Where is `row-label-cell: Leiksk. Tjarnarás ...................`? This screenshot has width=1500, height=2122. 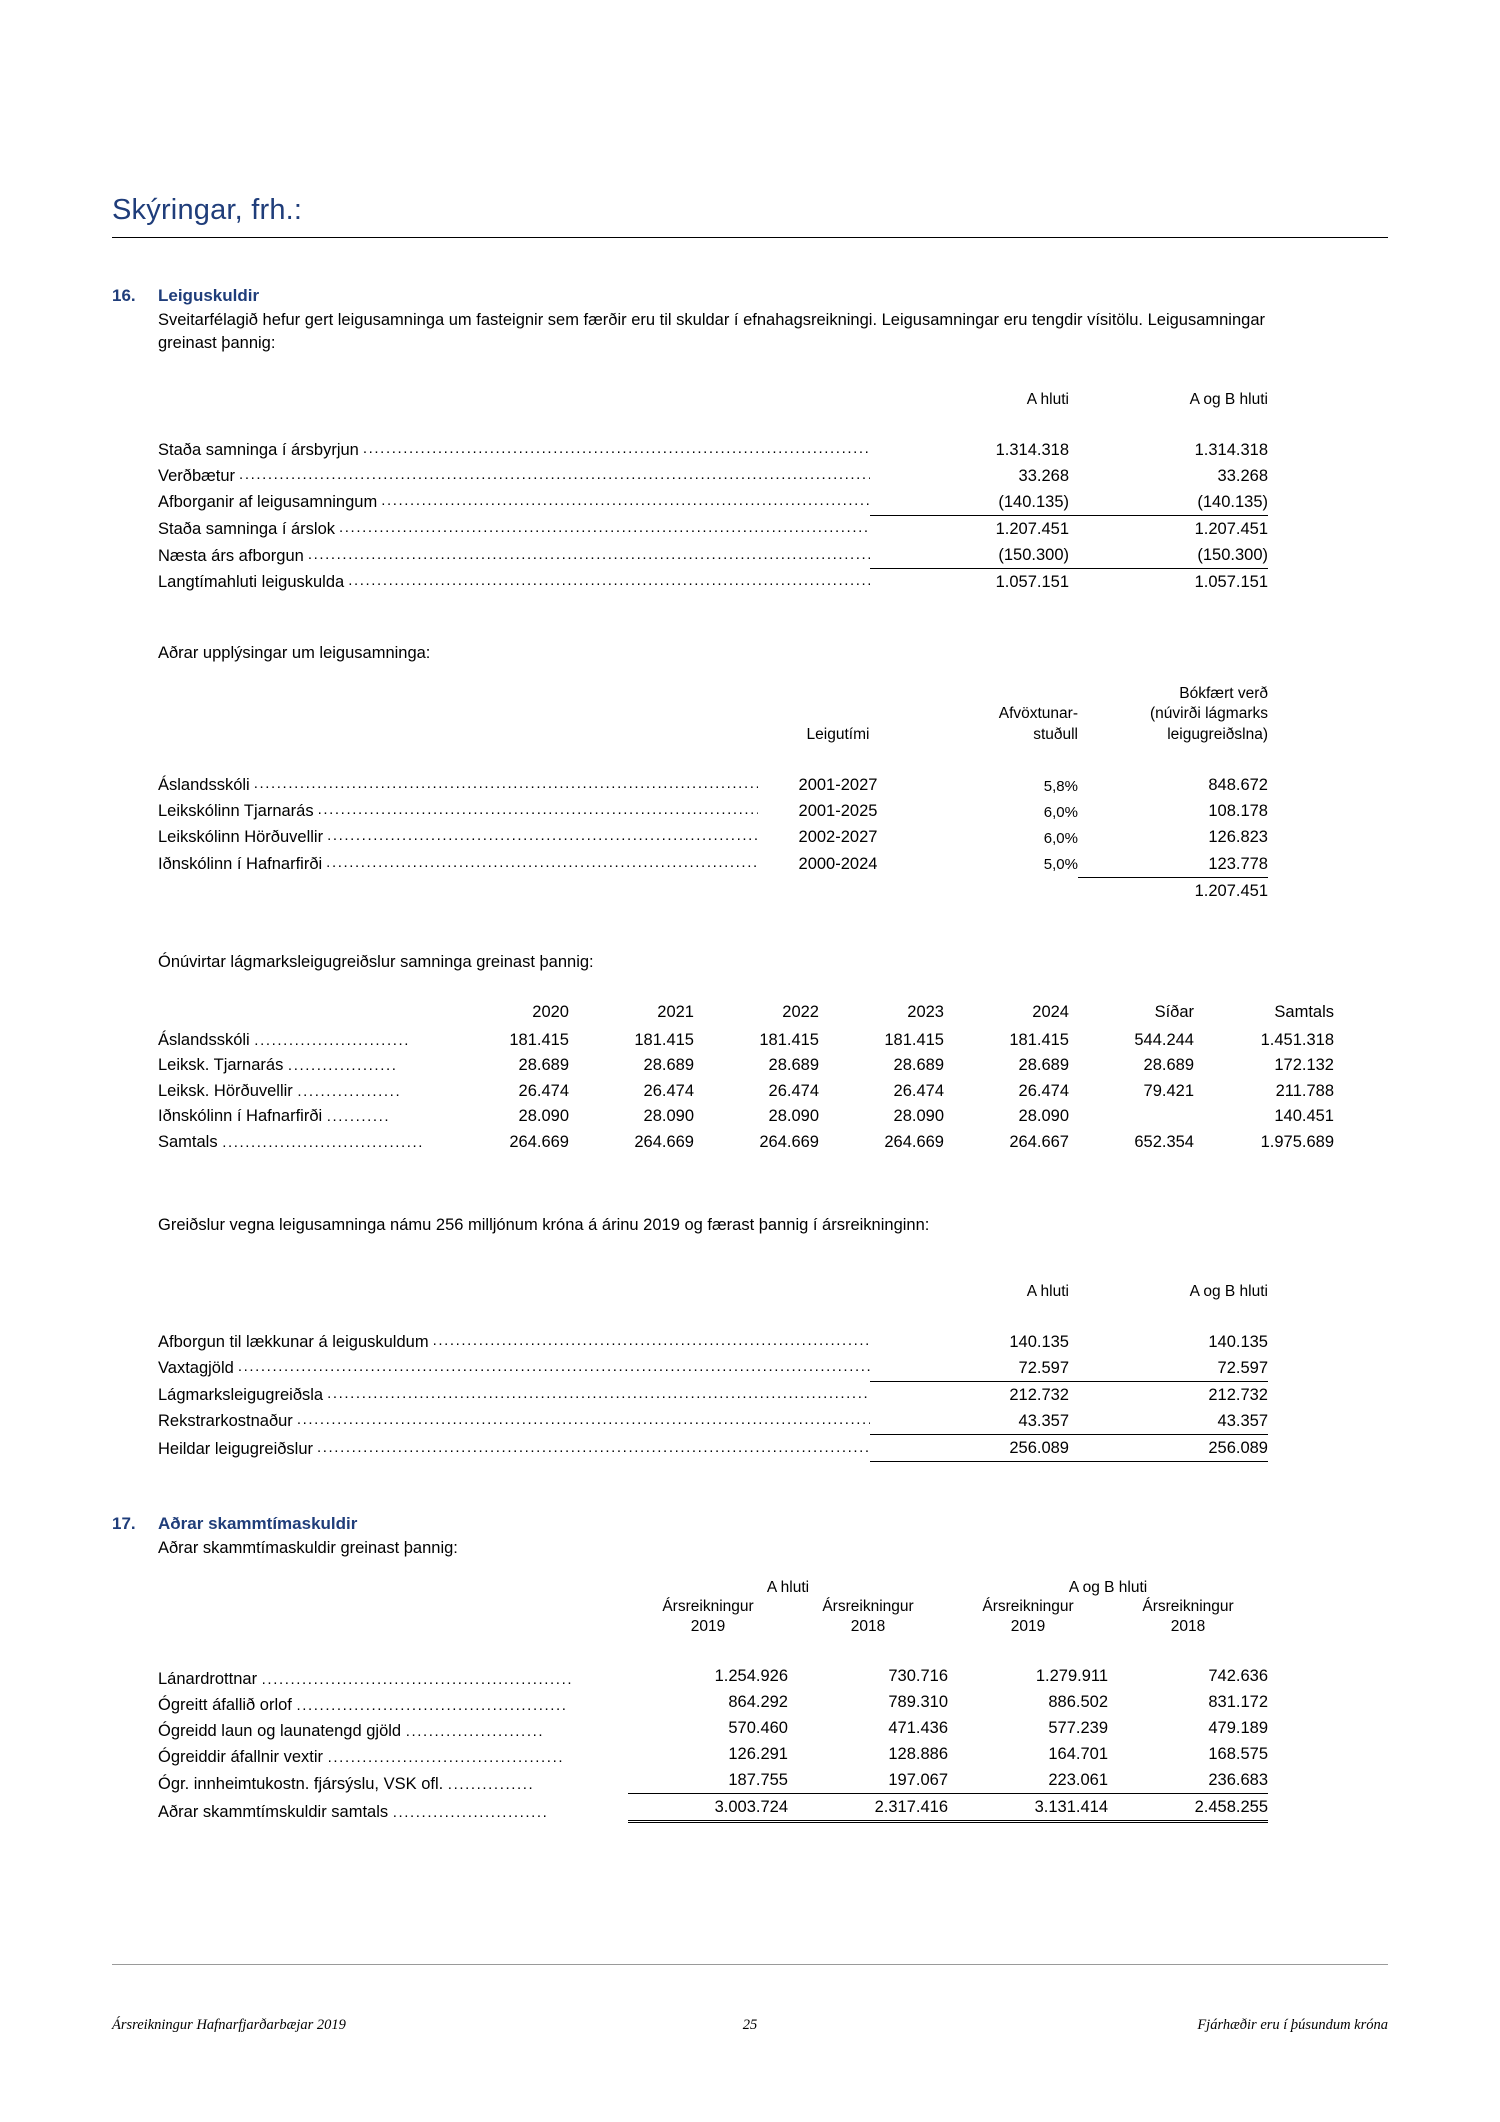
row-label-cell: Leiksk. Tjarnarás ................... is located at coordinates (303, 1066).